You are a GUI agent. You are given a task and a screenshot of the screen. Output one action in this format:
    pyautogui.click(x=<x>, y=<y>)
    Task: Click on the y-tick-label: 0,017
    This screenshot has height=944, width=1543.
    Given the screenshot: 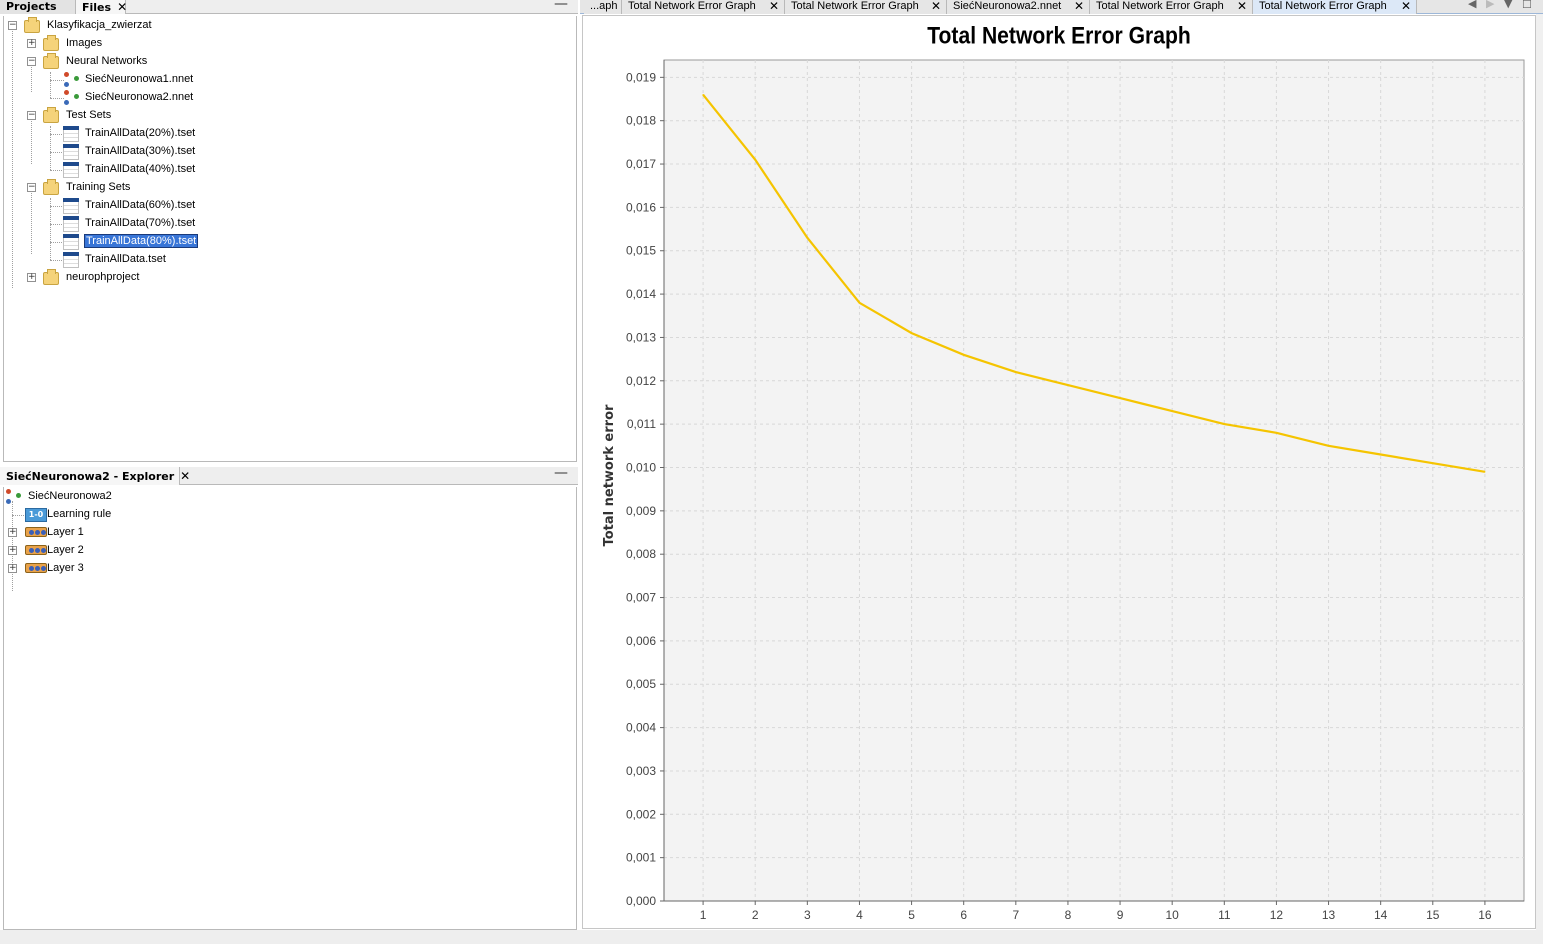 What is the action you would take?
    pyautogui.click(x=641, y=164)
    